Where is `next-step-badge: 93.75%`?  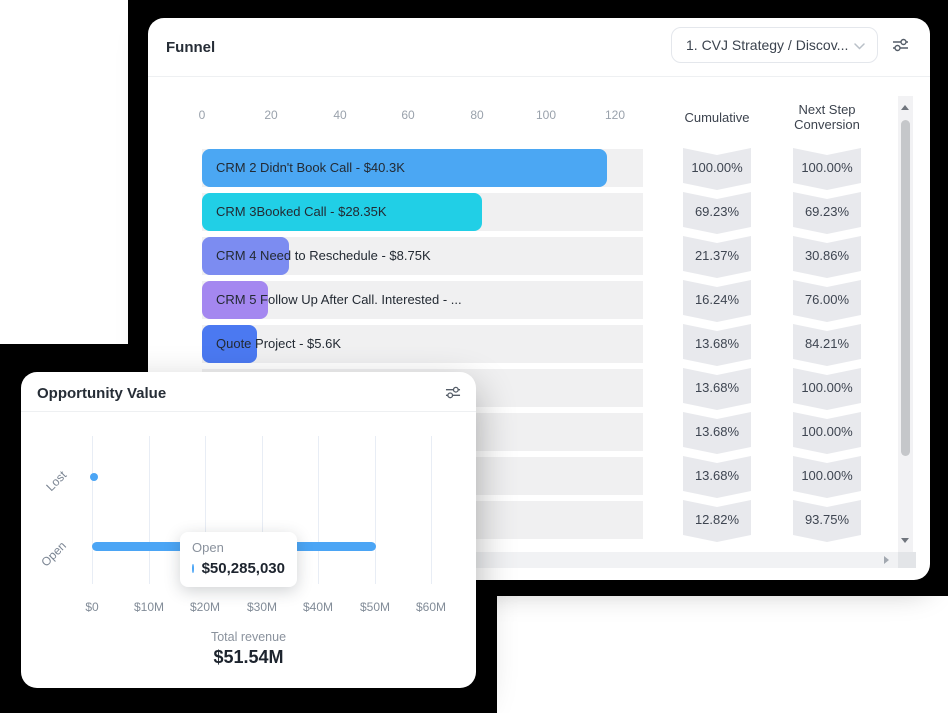
next-step-badge: 93.75% is located at coordinates (827, 521).